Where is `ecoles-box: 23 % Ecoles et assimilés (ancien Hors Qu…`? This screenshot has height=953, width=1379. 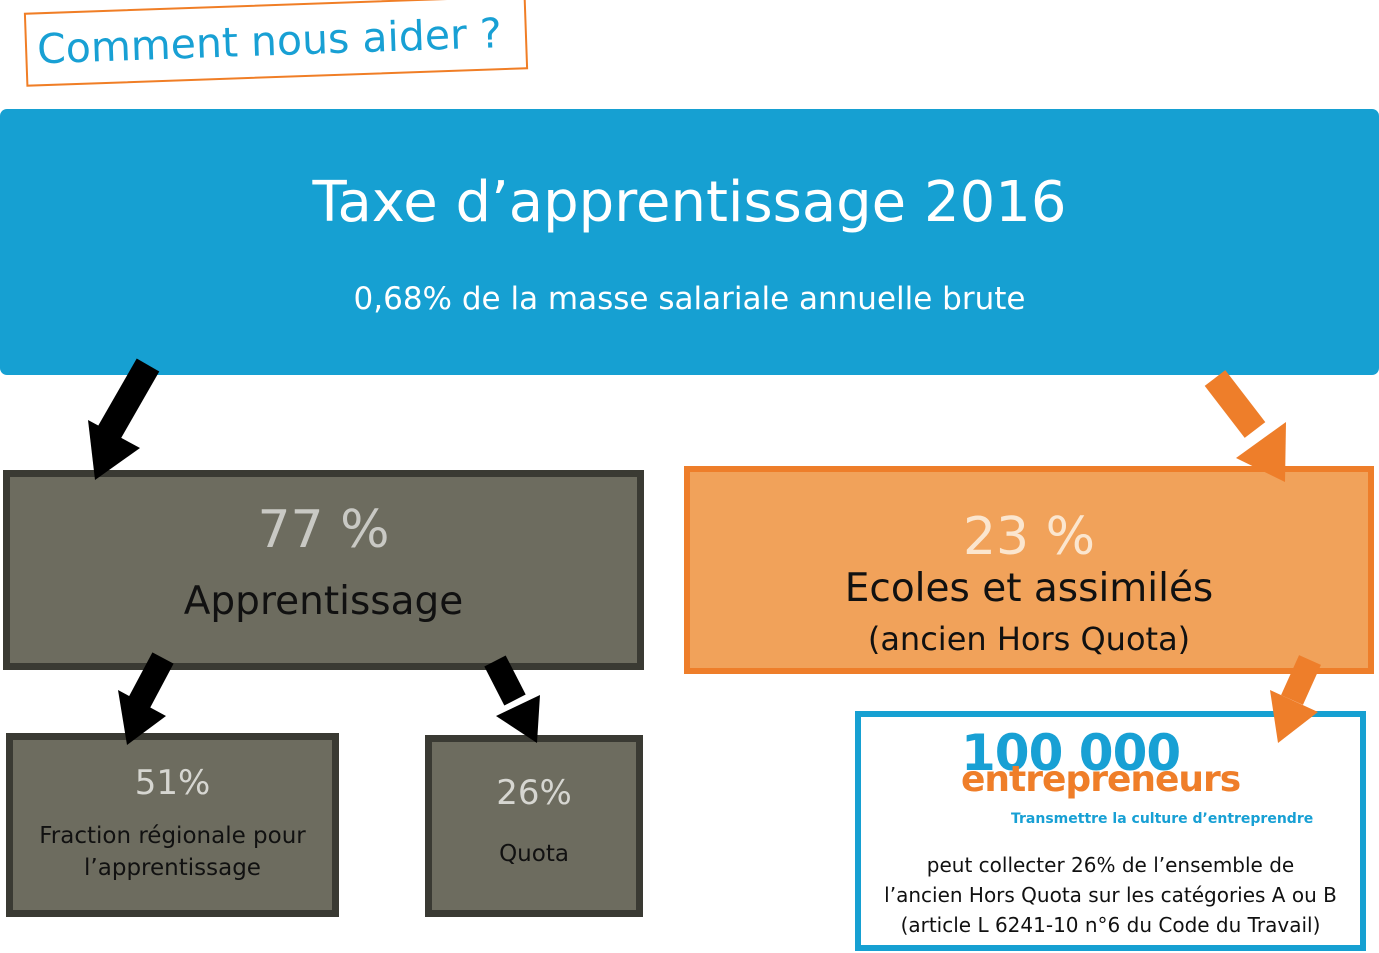 ecoles-box: 23 % Ecoles et assimilés (ancien Hors Qu… is located at coordinates (1029, 570).